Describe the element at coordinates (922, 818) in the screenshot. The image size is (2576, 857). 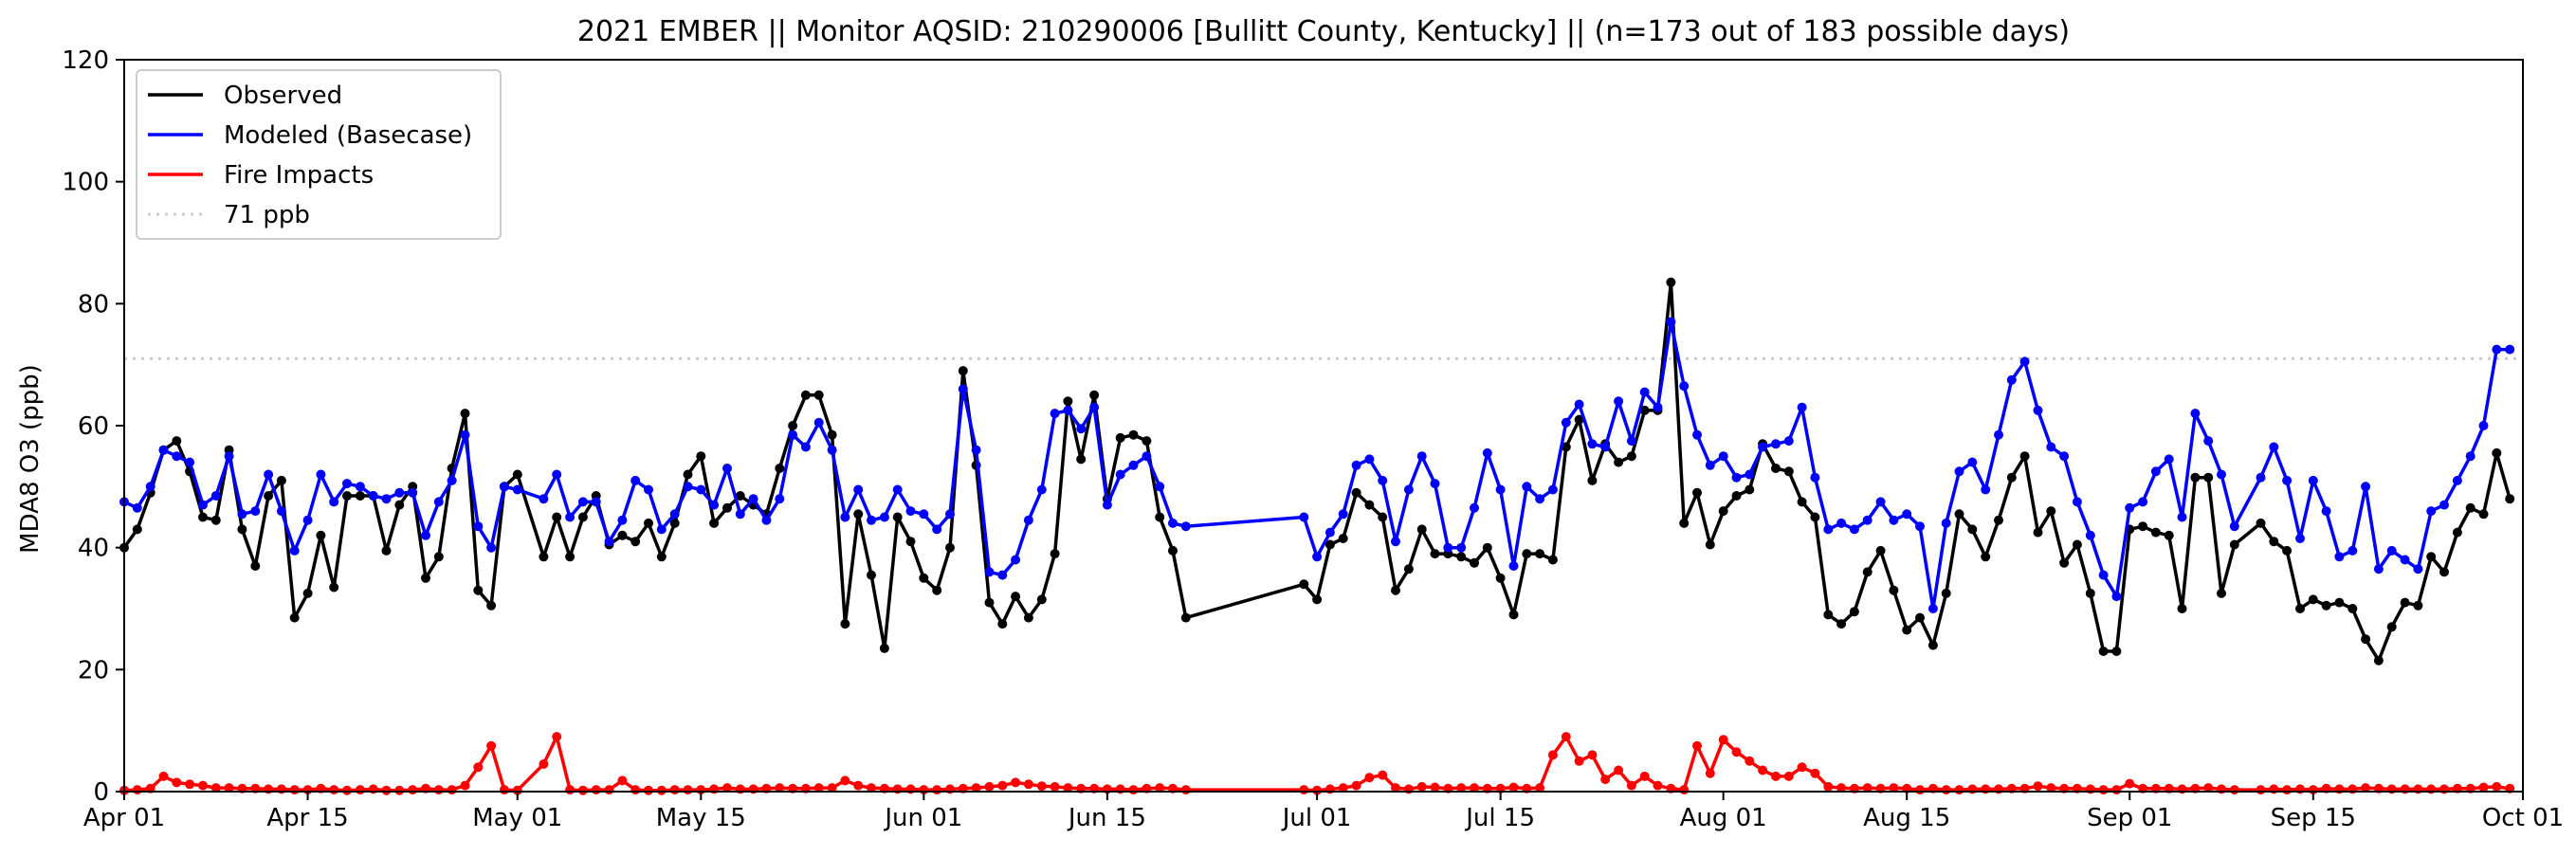
I see `x-tick-label: Jun 01` at that location.